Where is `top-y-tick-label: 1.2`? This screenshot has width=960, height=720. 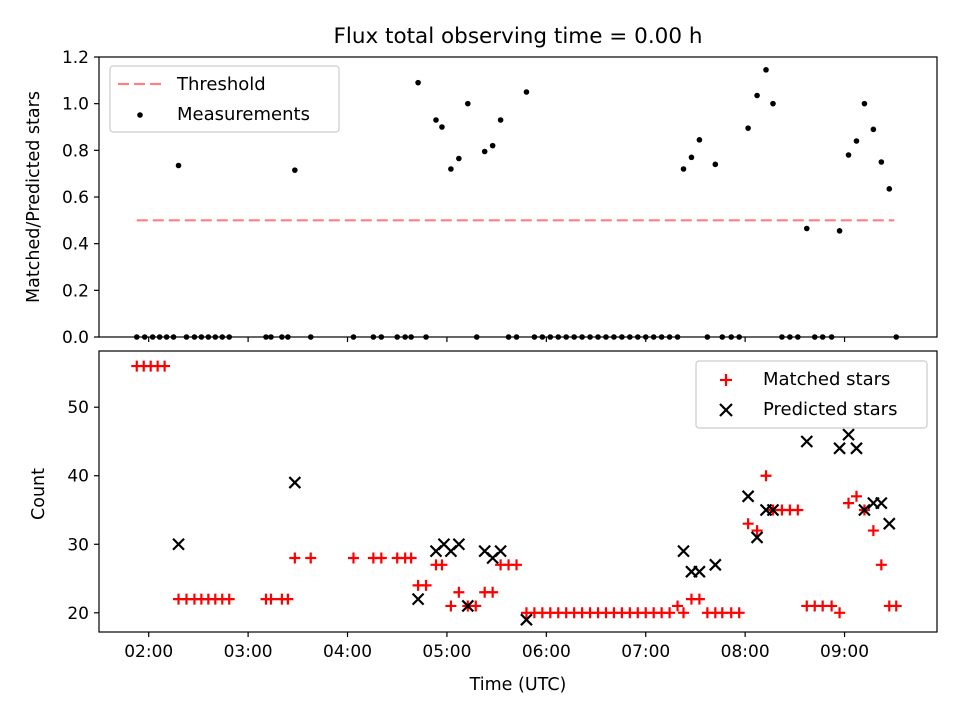 top-y-tick-label: 1.2 is located at coordinates (75, 58).